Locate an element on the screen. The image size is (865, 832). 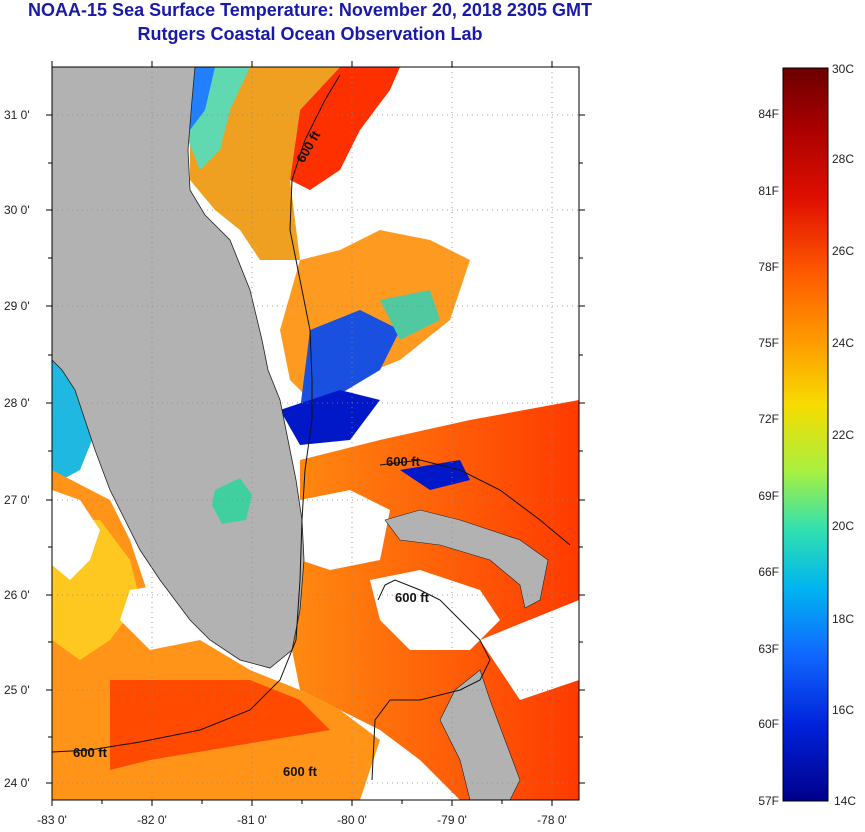
lat-label: 27 0' is located at coordinates (17, 500).